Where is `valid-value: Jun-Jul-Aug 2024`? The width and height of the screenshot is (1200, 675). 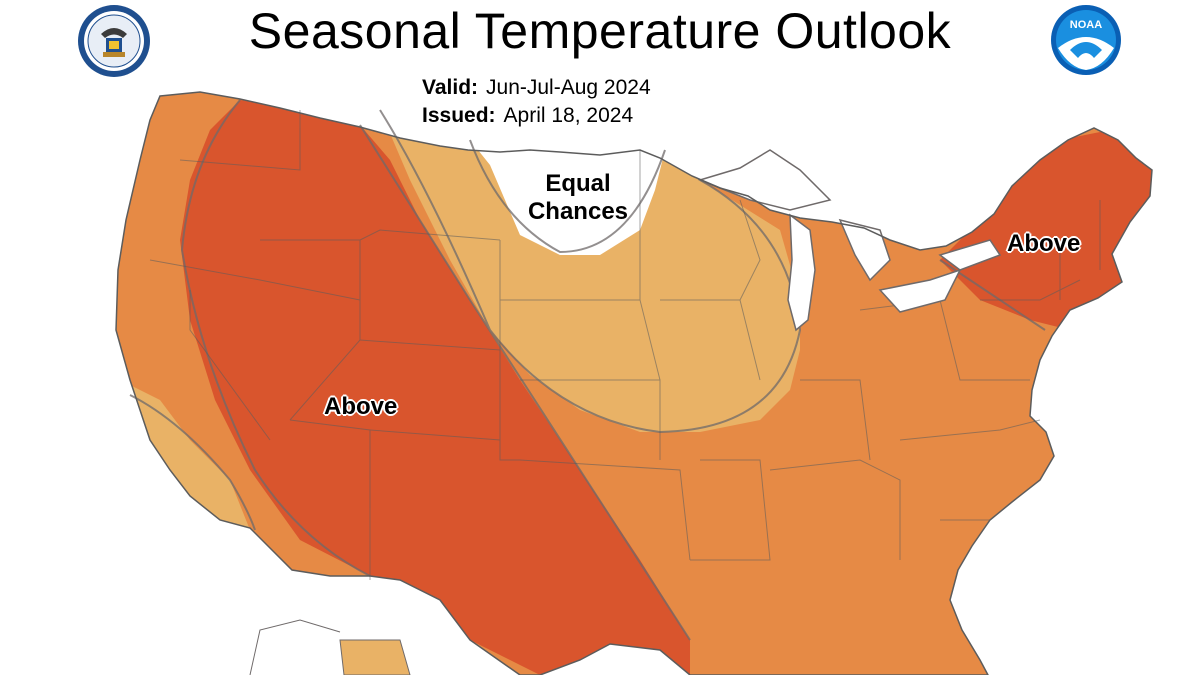
valid-value: Jun-Jul-Aug 2024 is located at coordinates (568, 87).